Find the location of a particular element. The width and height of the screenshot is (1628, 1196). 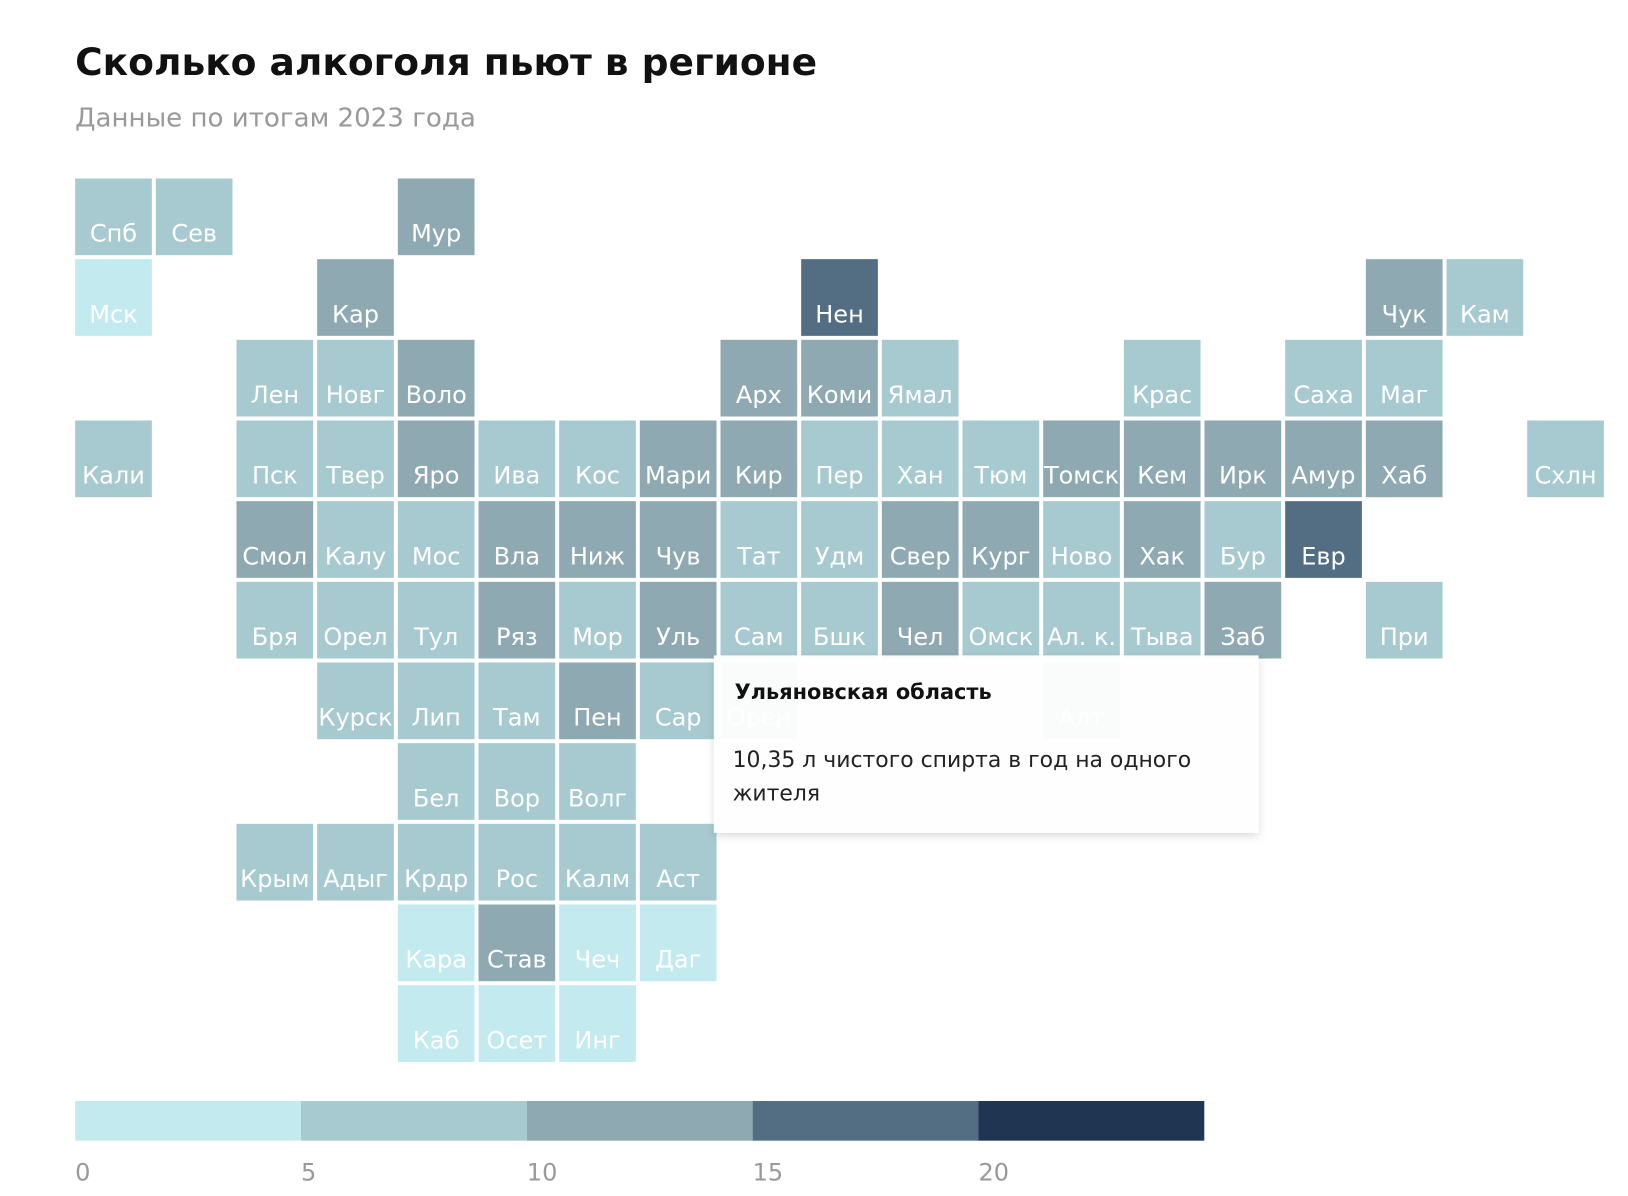

tile-label: Даг is located at coordinates (678, 960).